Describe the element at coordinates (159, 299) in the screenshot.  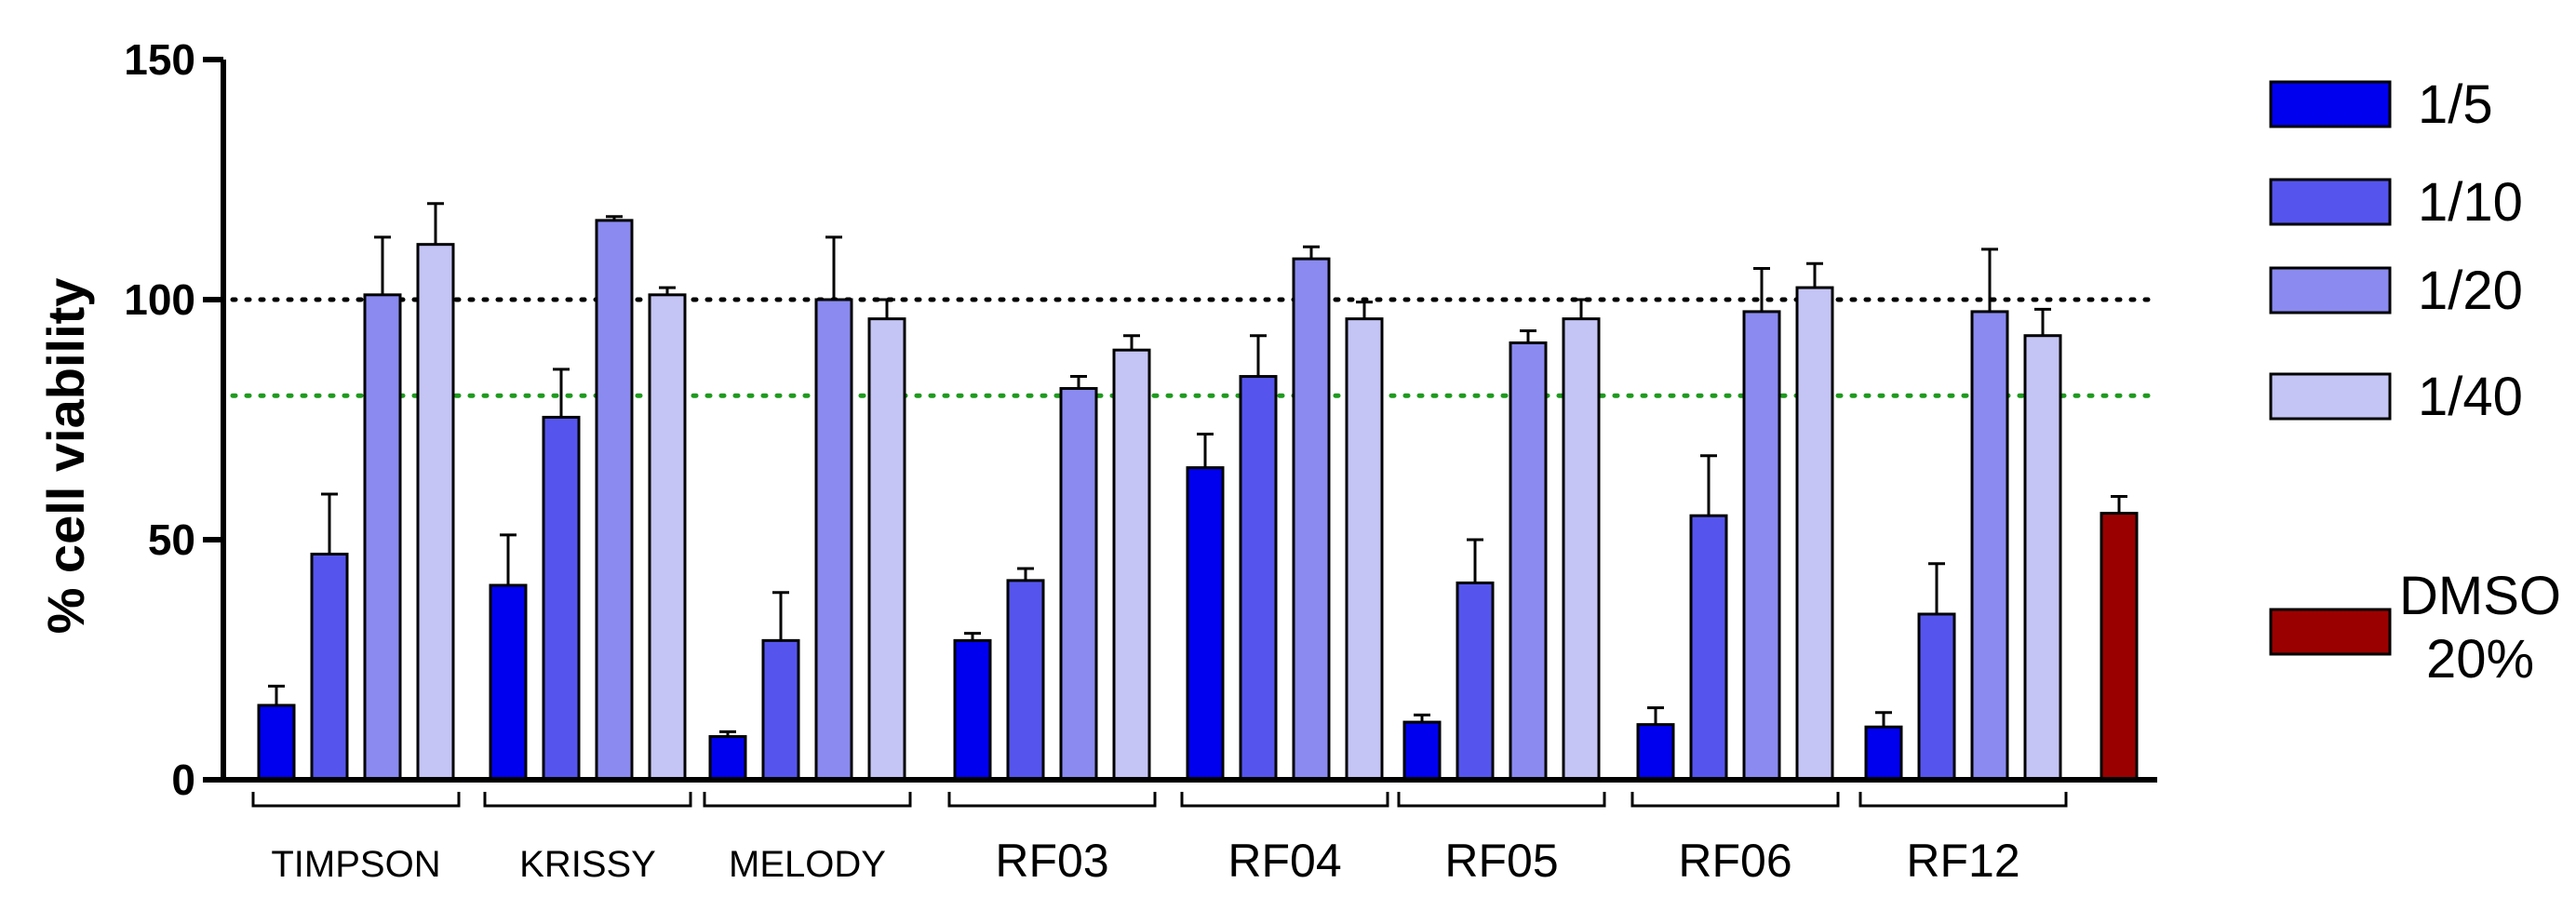
I see `y-tick-label-100: 100` at that location.